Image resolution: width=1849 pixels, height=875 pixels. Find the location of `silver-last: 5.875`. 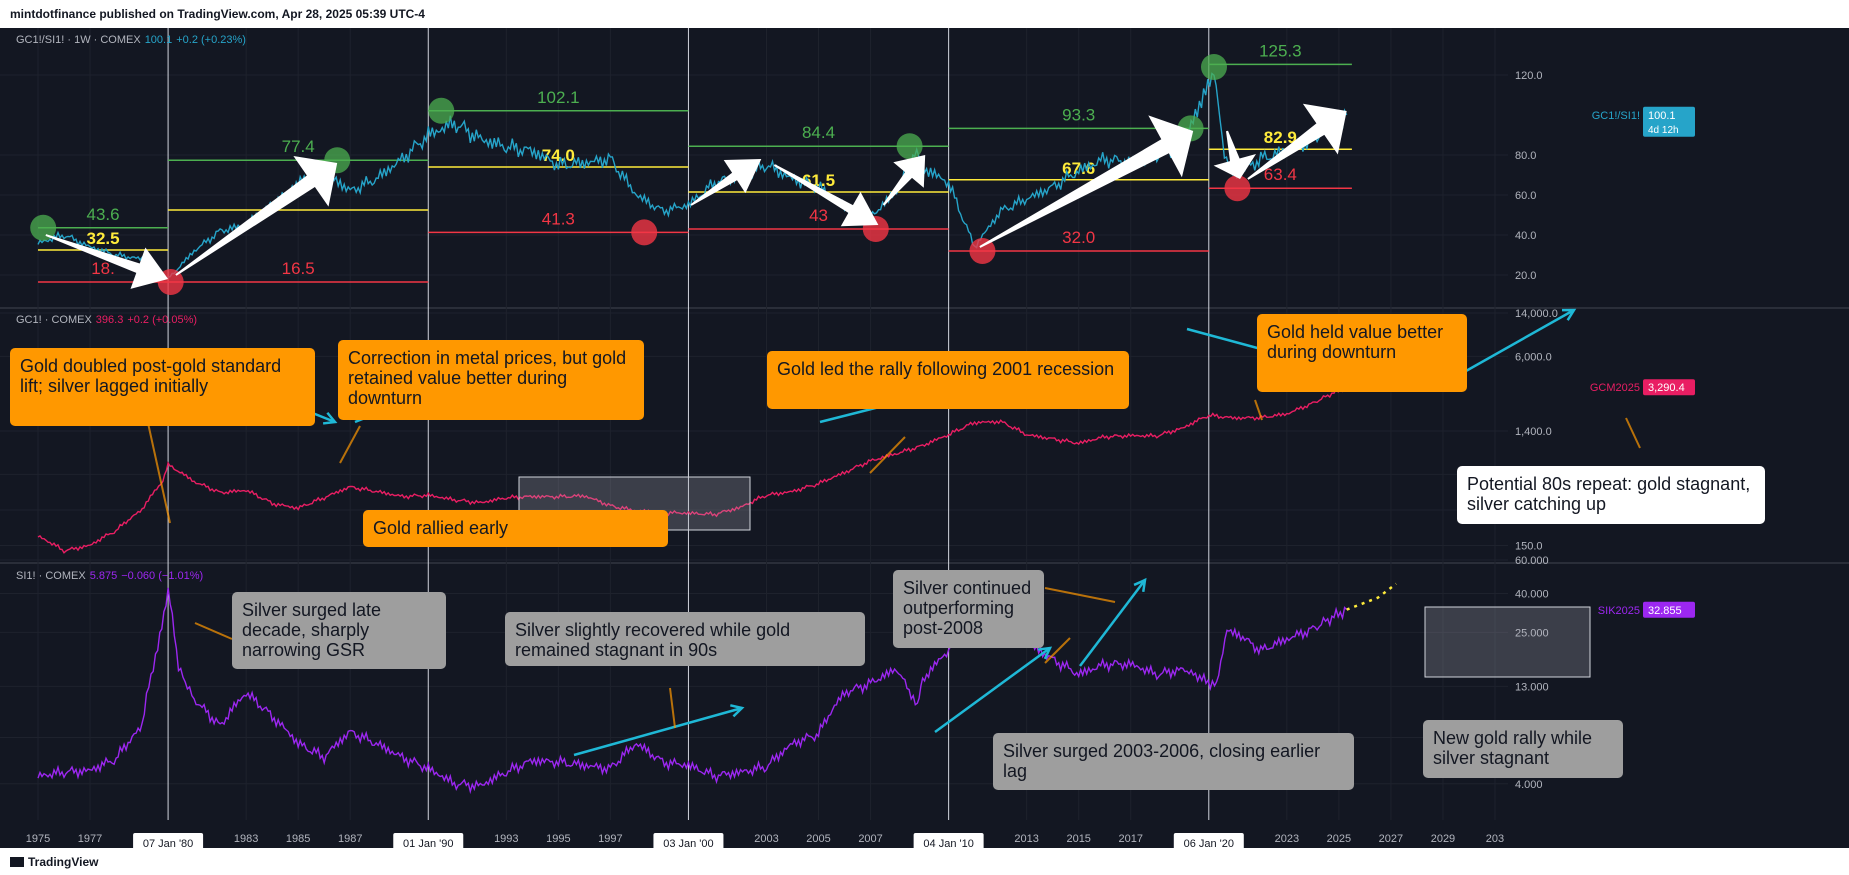

silver-last: 5.875 is located at coordinates (103, 576).